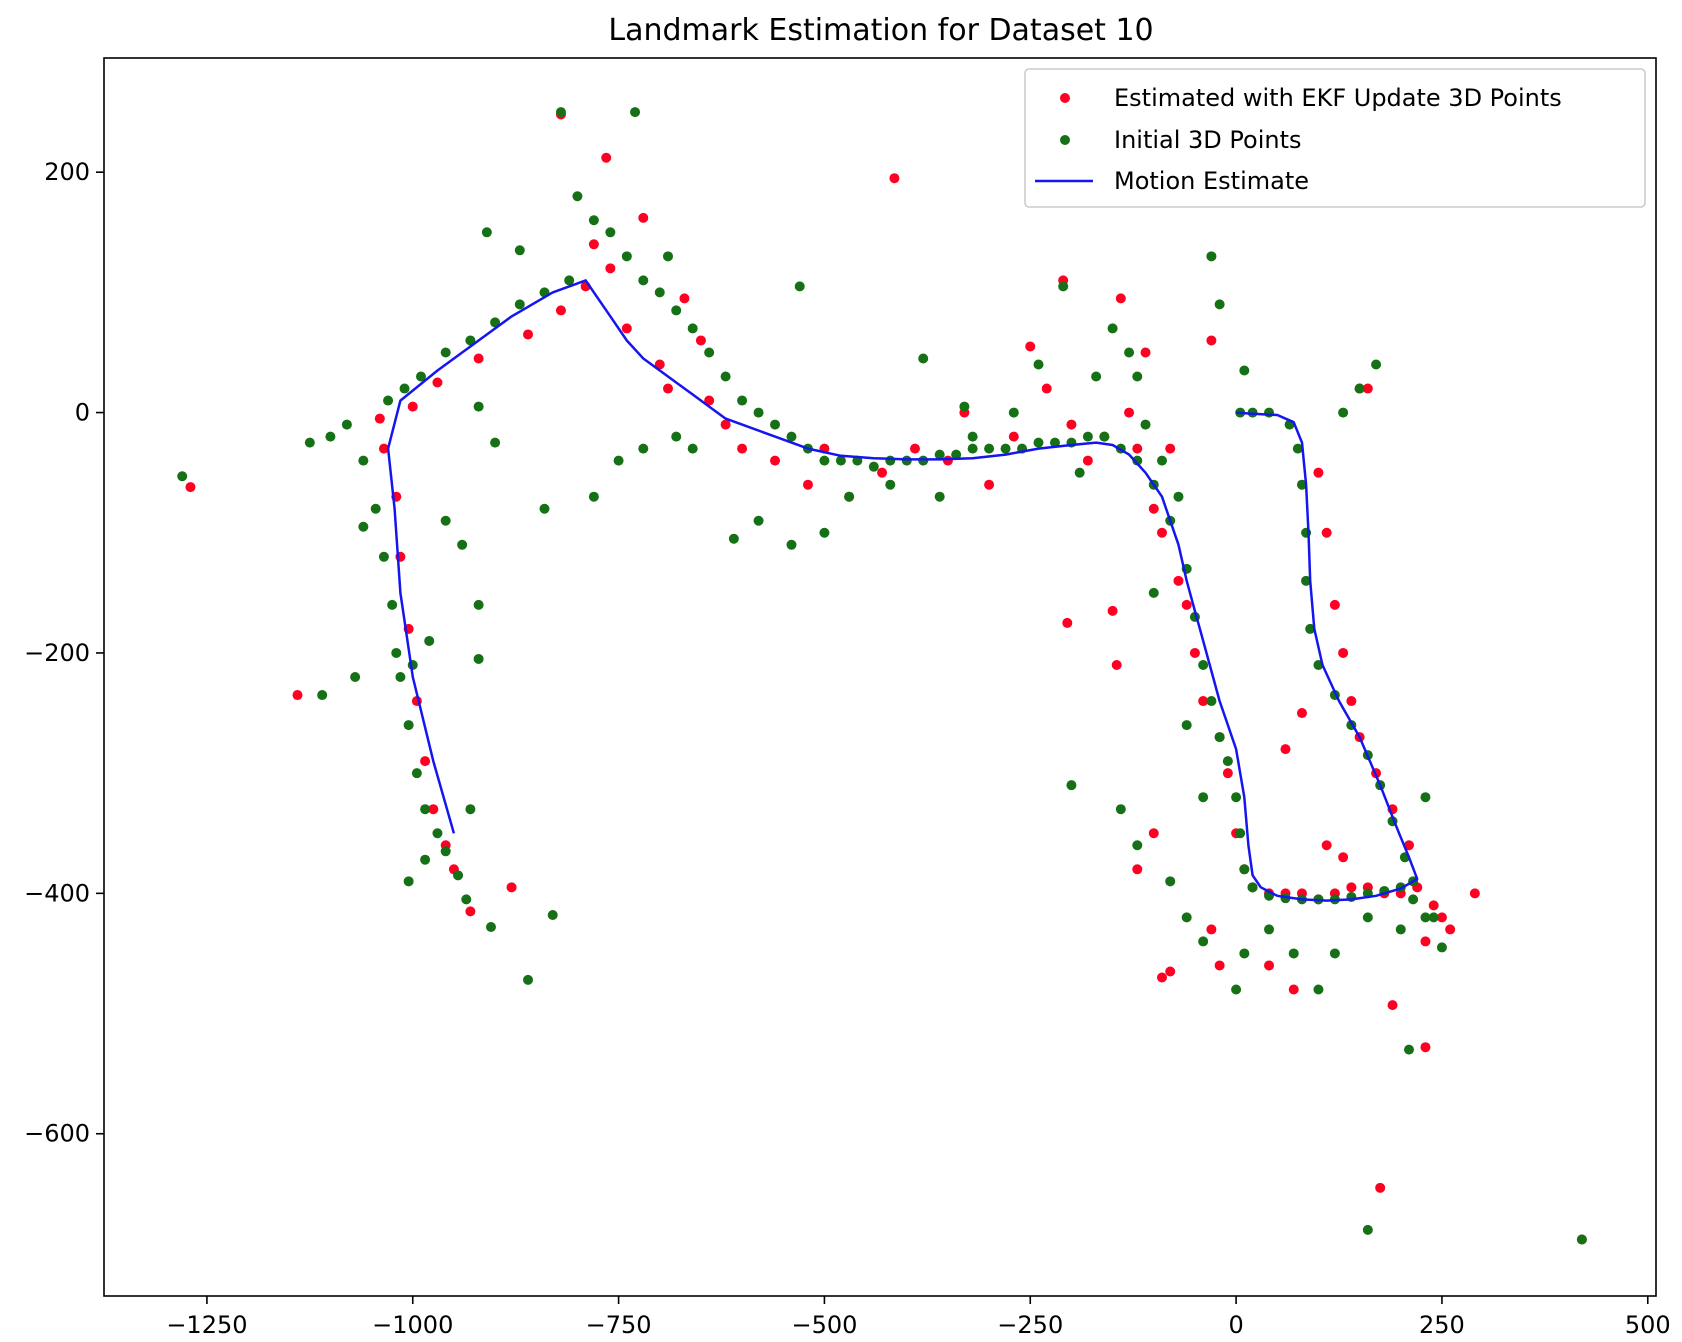  Describe the element at coordinates (67, 172) in the screenshot. I see `y-tick-label: 200` at that location.